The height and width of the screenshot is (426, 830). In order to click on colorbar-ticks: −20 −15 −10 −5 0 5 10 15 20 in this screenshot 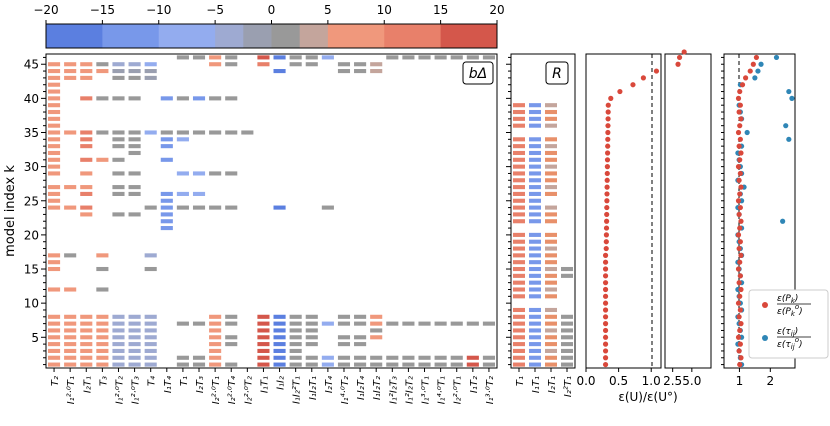, I will do `click(269, 13)`.